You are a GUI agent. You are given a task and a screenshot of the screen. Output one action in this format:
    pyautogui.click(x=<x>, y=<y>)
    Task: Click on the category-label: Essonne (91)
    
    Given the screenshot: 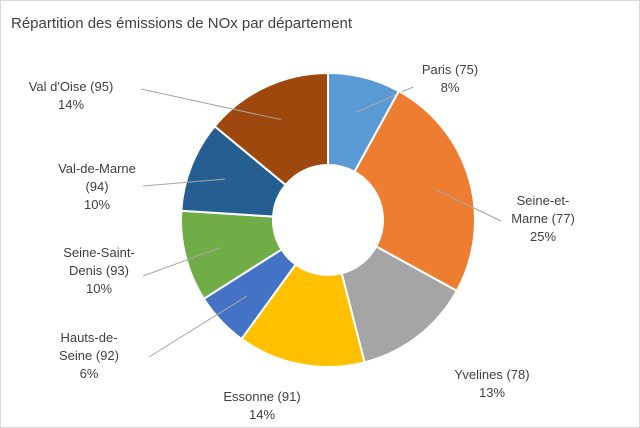 What is the action you would take?
    pyautogui.click(x=262, y=396)
    